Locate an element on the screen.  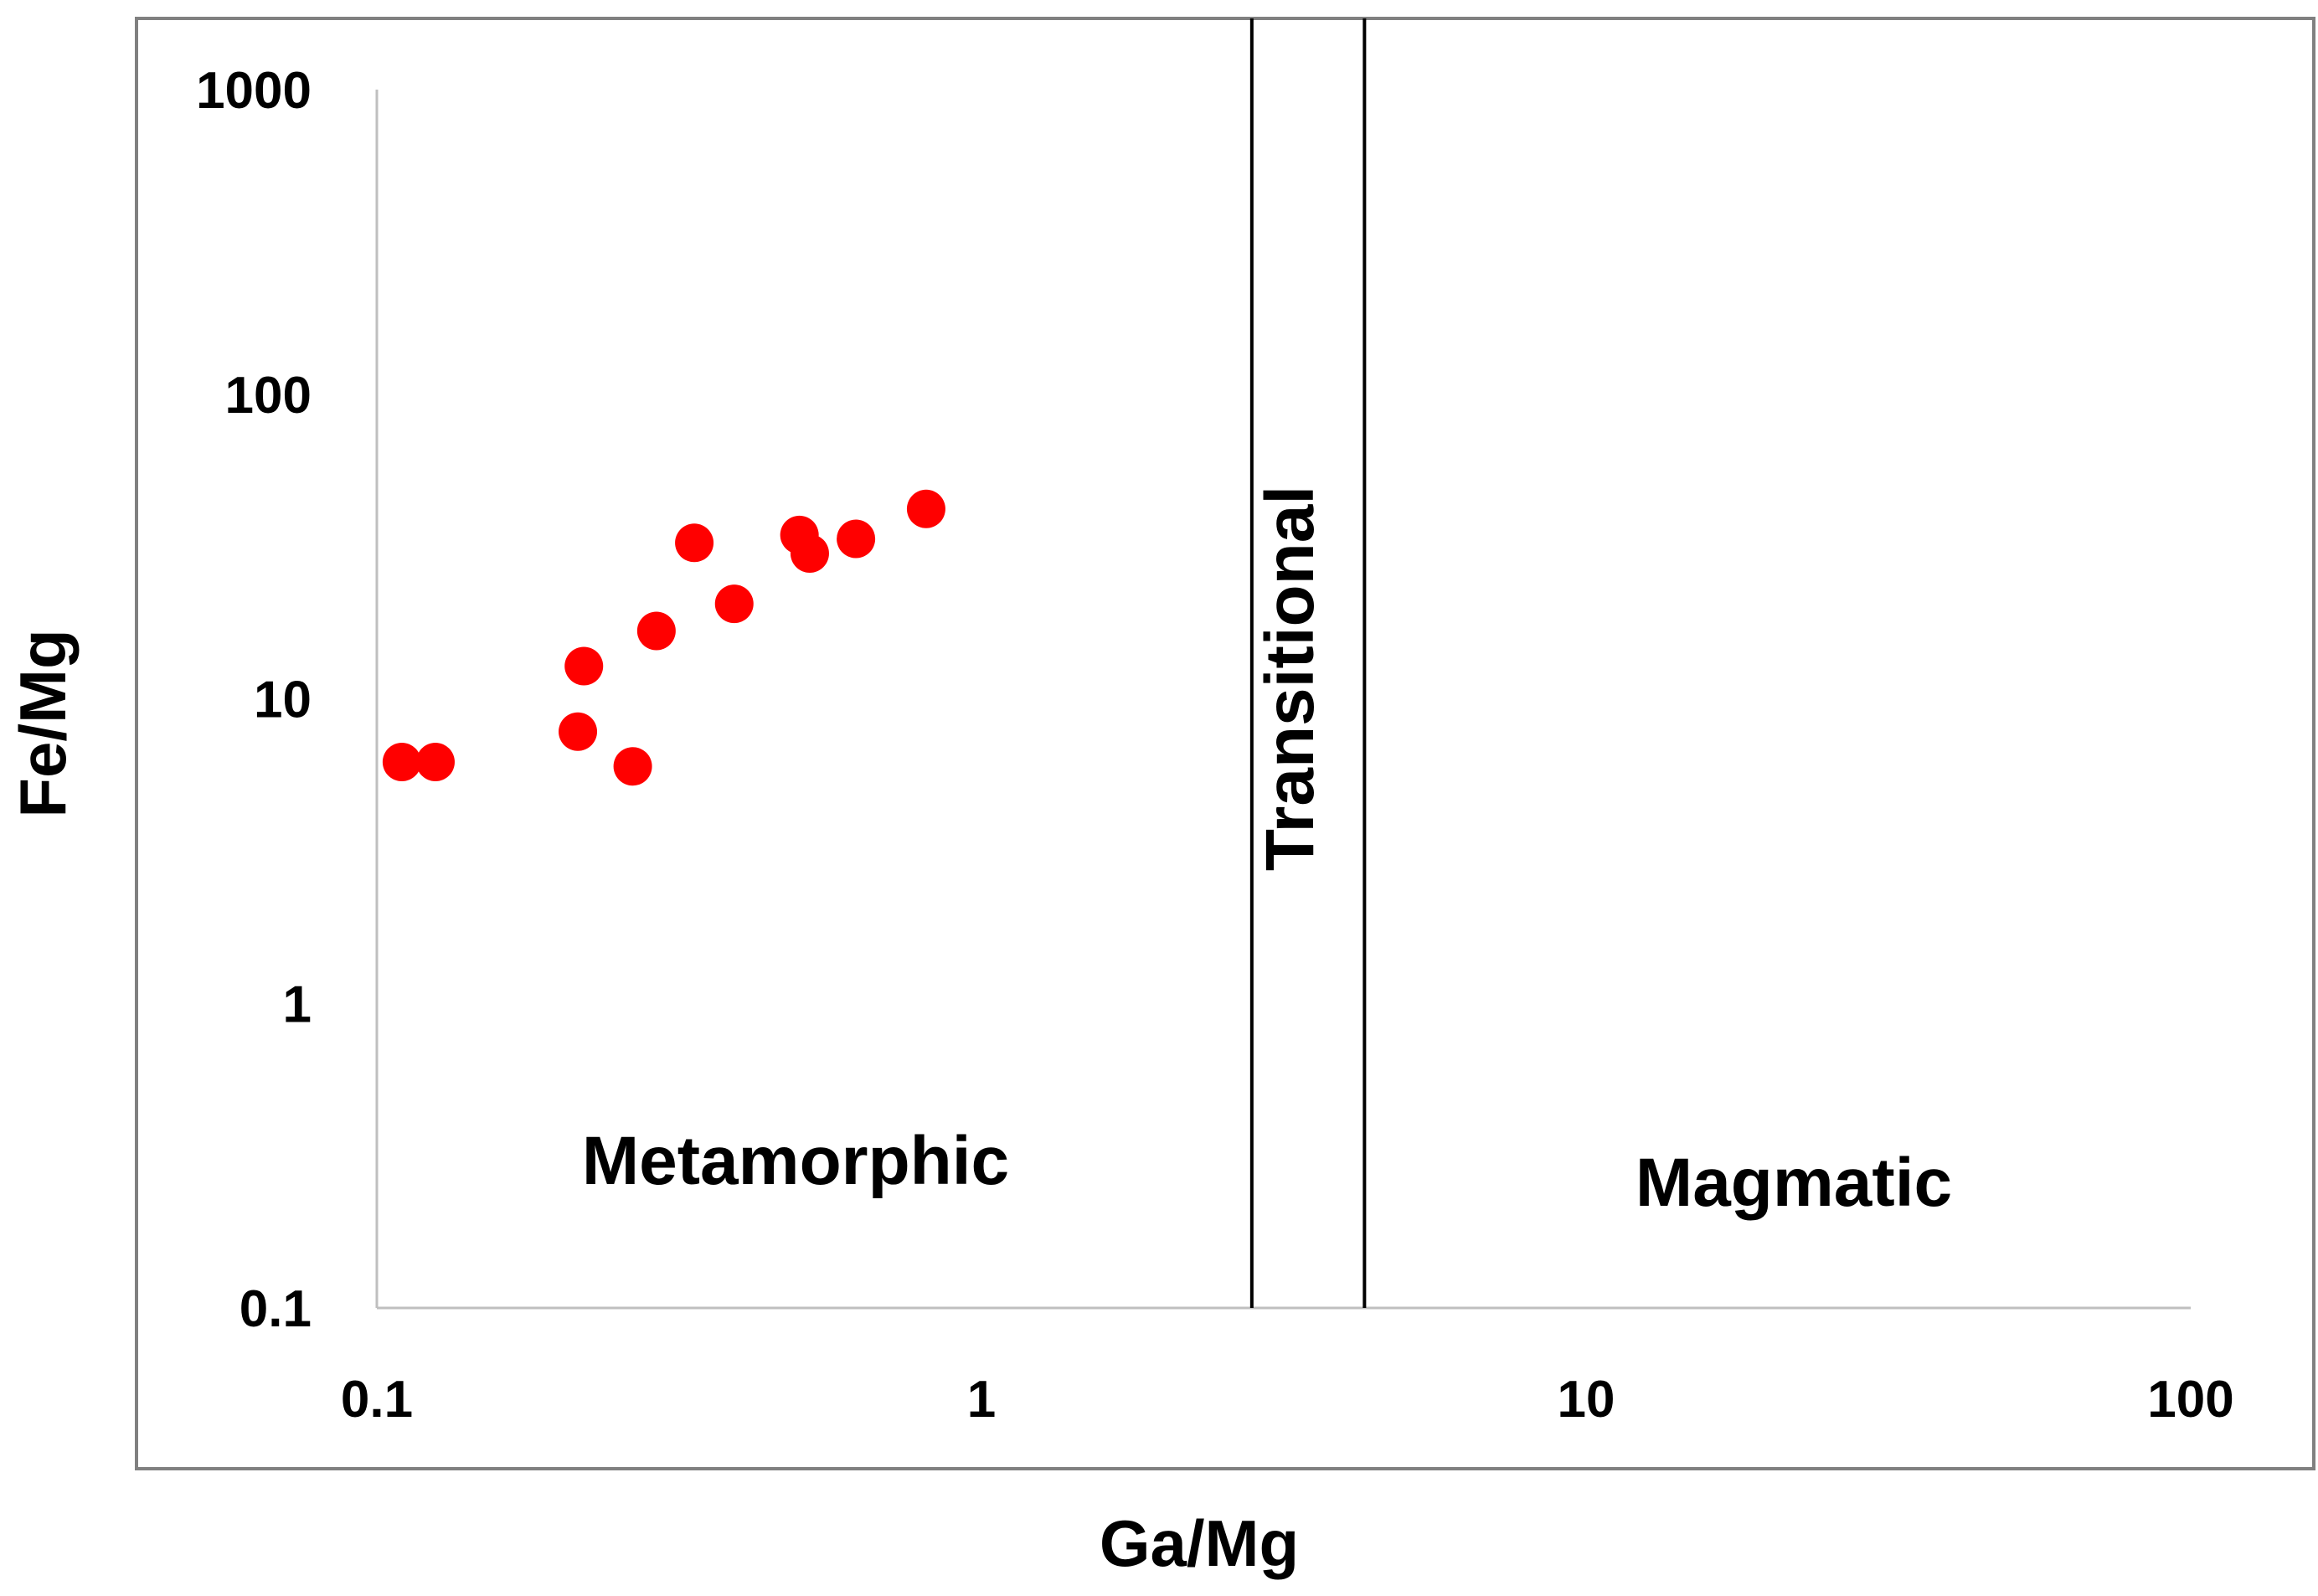
x-tick-label: 100 is located at coordinates (2190, 1400).